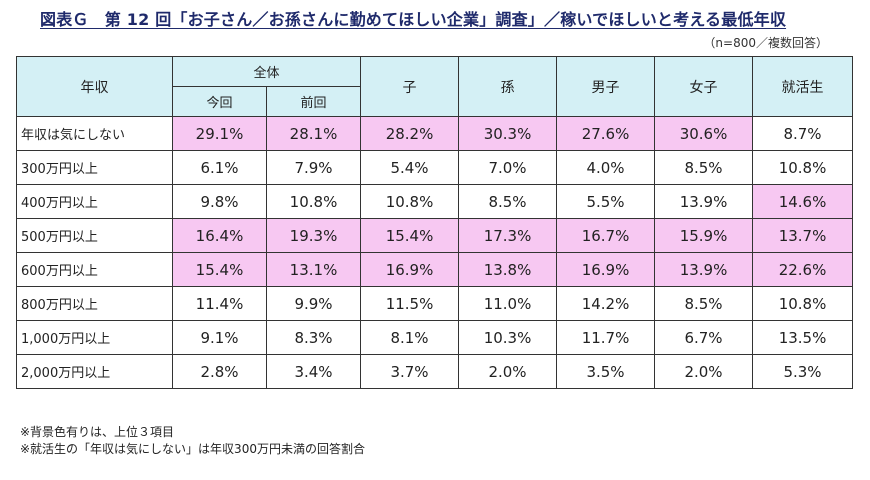 The width and height of the screenshot is (870, 480). Describe the element at coordinates (508, 167) in the screenshot. I see `table-cell: 7.0%` at that location.